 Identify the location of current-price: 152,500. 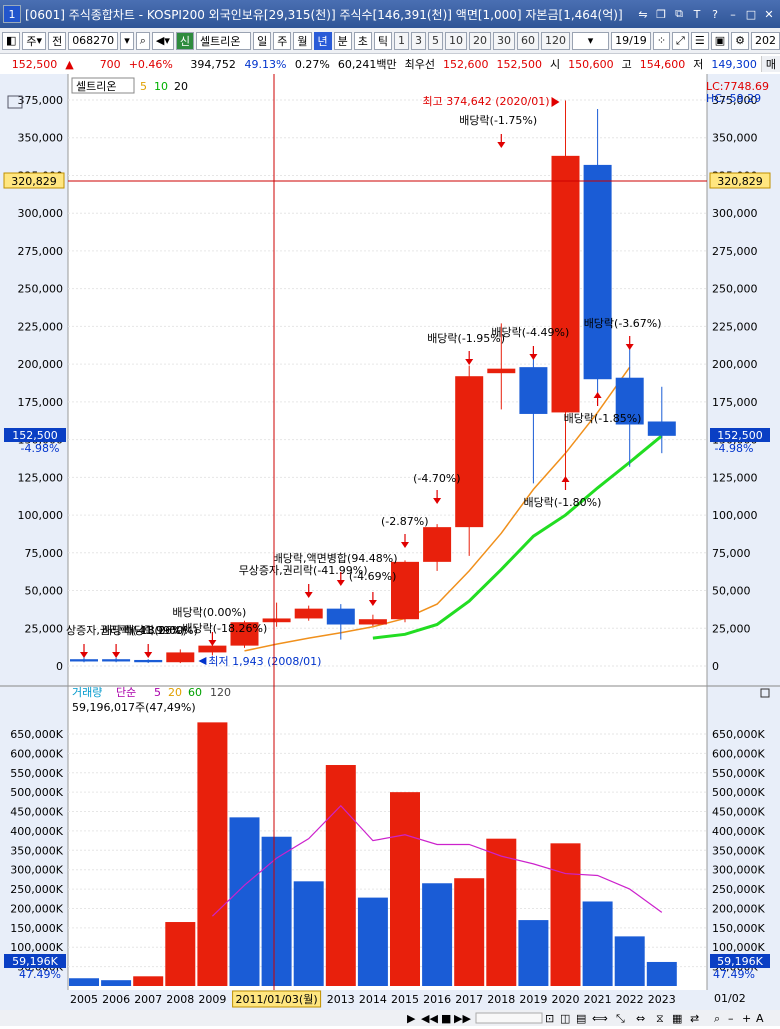
(34, 64).